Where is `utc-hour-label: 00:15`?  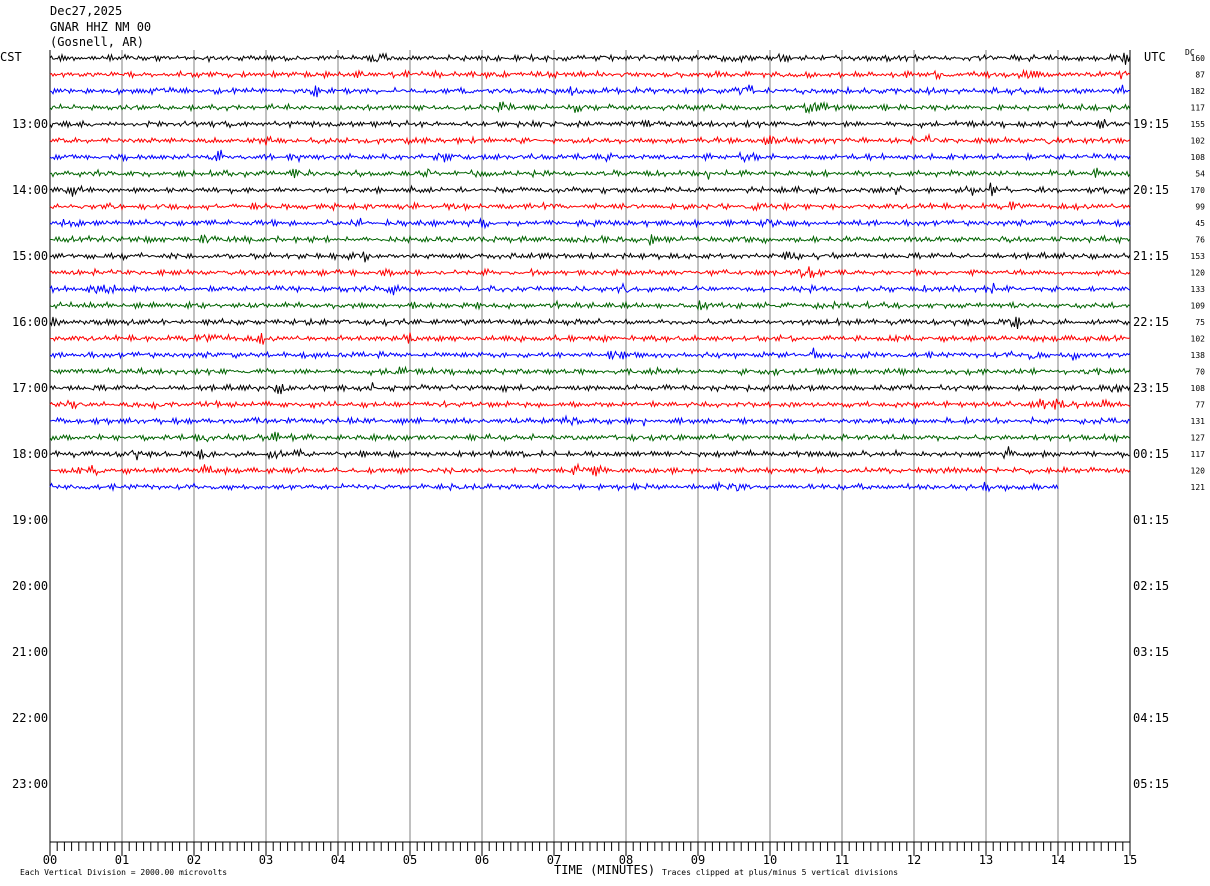
utc-hour-label: 00:15 is located at coordinates (1151, 454).